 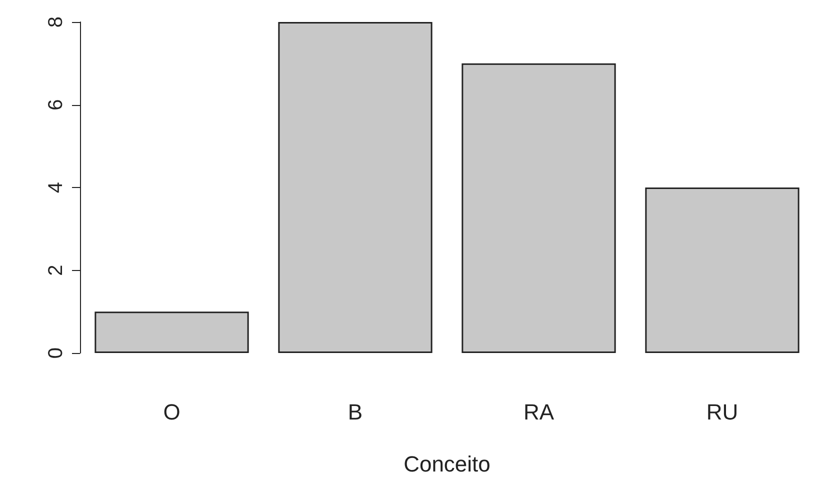 I want to click on x-axis-title: Conceito, so click(x=447, y=464).